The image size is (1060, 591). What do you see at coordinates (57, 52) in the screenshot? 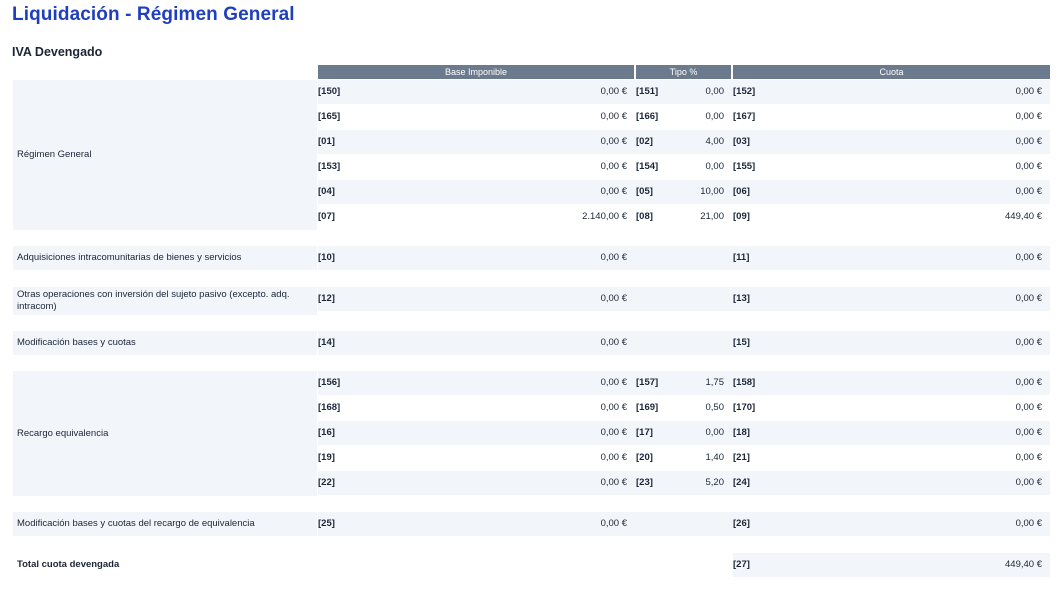
I see `section-title: IVA Devengado` at bounding box center [57, 52].